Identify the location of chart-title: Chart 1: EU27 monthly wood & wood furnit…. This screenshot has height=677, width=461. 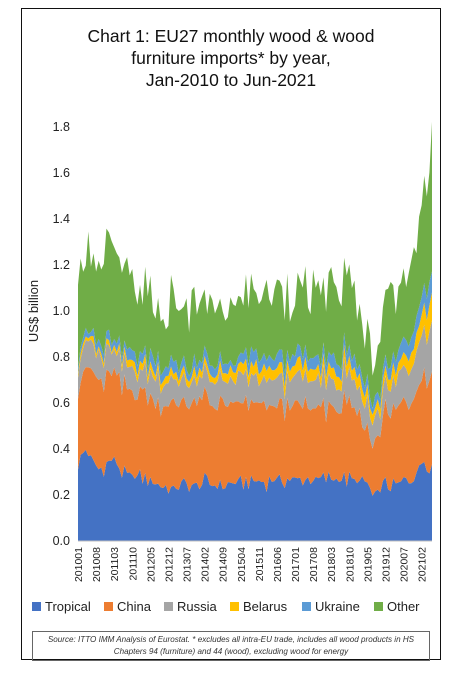
(231, 58).